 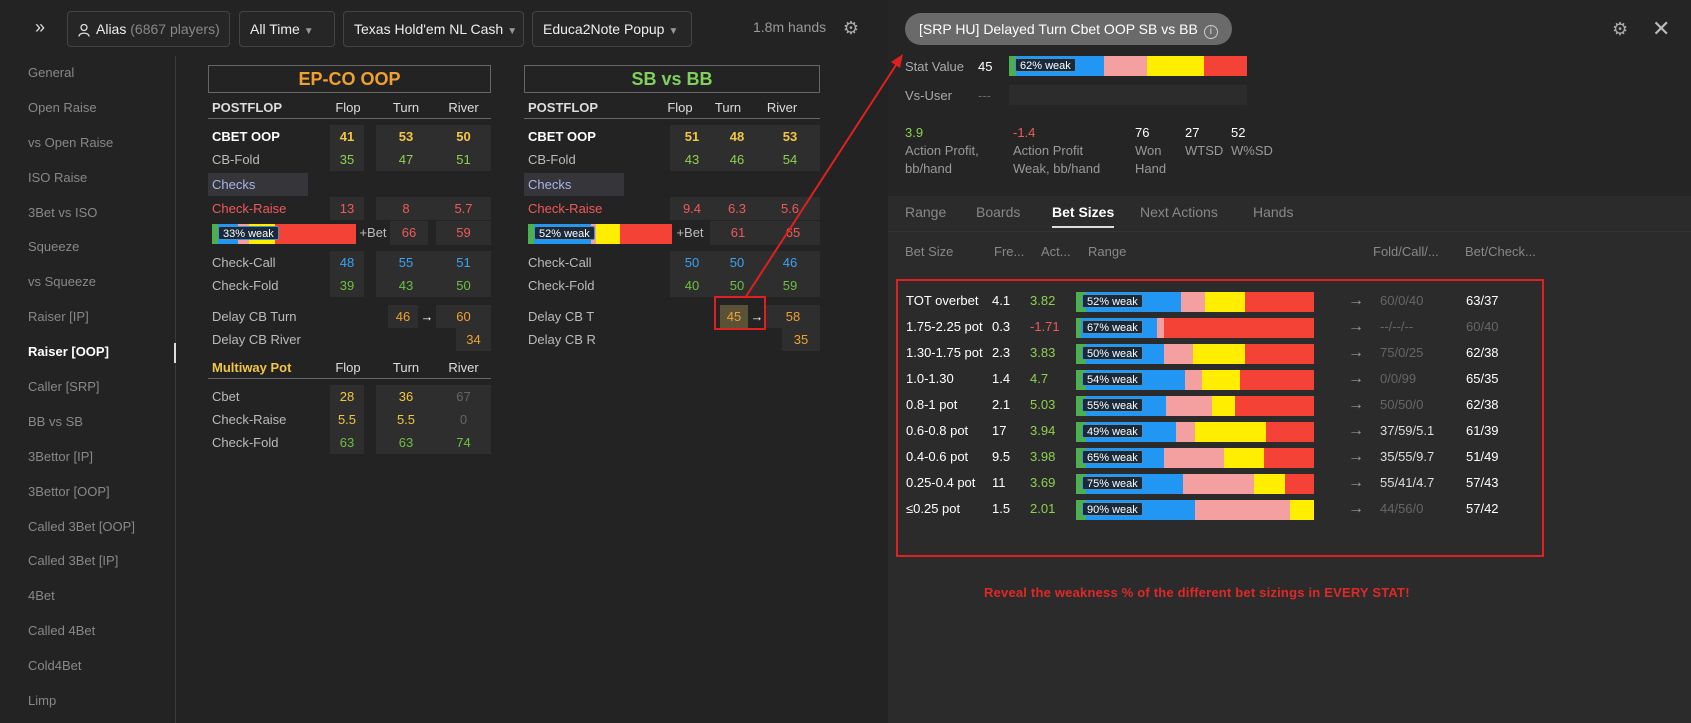 I want to click on cell-turn: 55, so click(x=406, y=262).